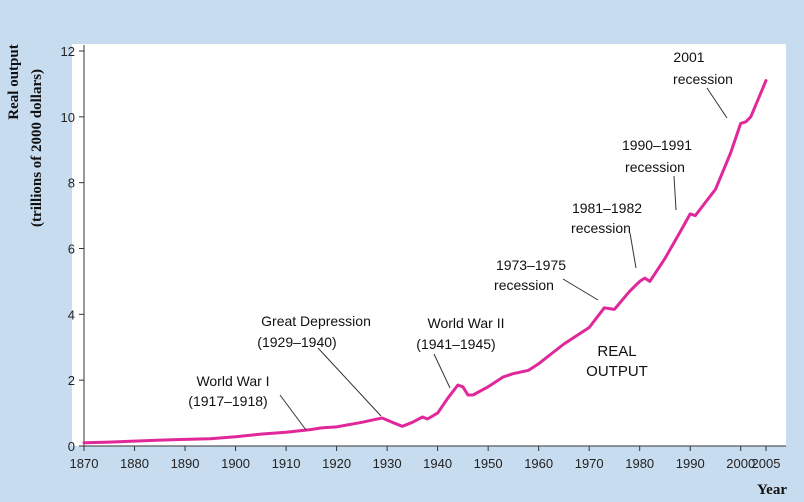  I want to click on annotation-ww2-l2: (1941–1945), so click(455, 344).